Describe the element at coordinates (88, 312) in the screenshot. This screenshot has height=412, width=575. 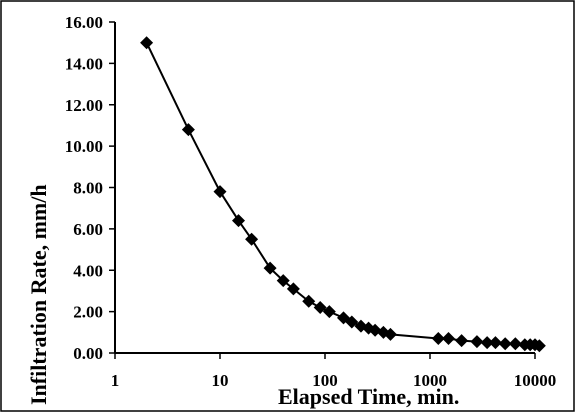
I see `y-tick-label: 2.00` at that location.